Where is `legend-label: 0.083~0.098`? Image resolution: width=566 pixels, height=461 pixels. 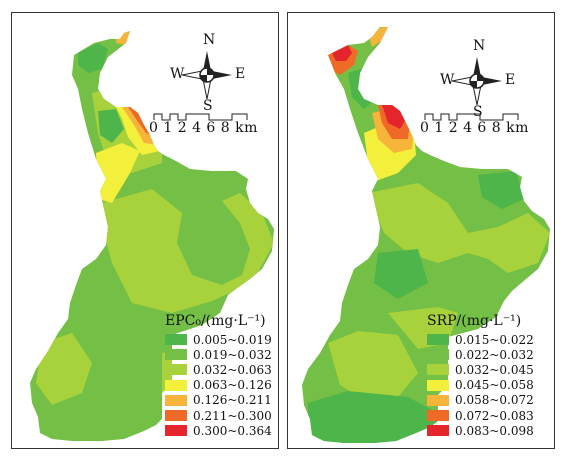 legend-label: 0.083~0.098 is located at coordinates (494, 430).